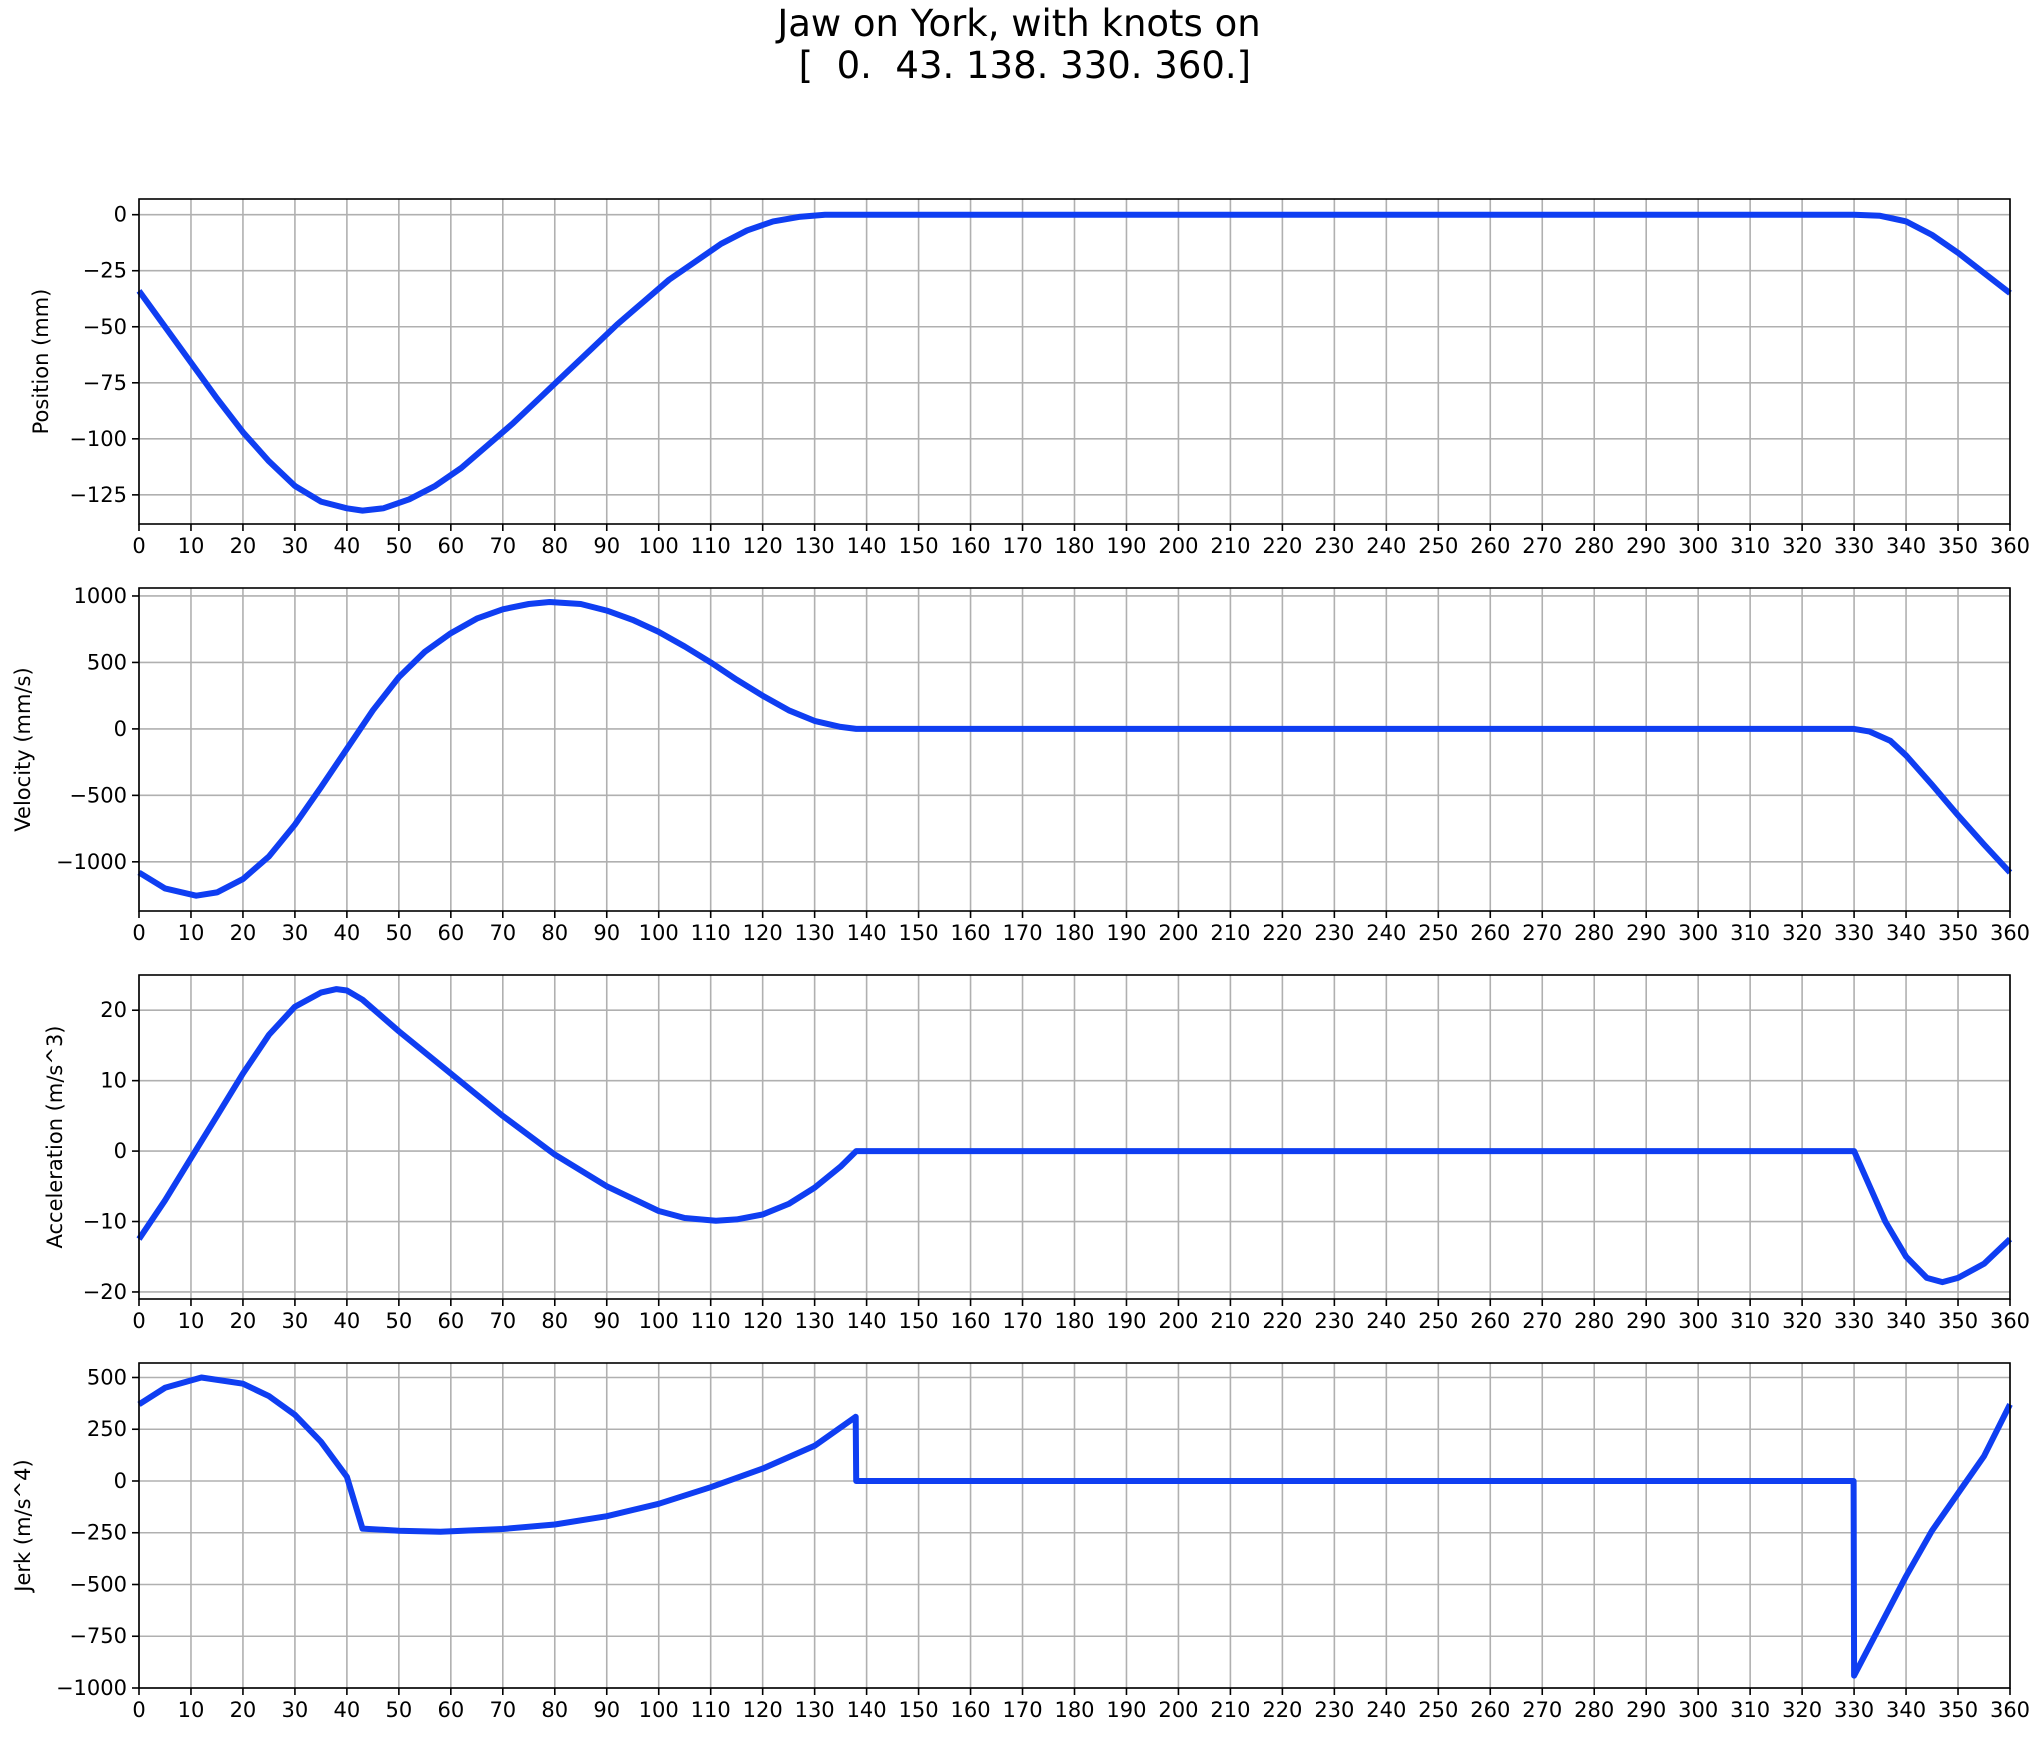 This screenshot has height=1752, width=2038. Describe the element at coordinates (243, 546) in the screenshot. I see `x-tick-label: 20` at that location.